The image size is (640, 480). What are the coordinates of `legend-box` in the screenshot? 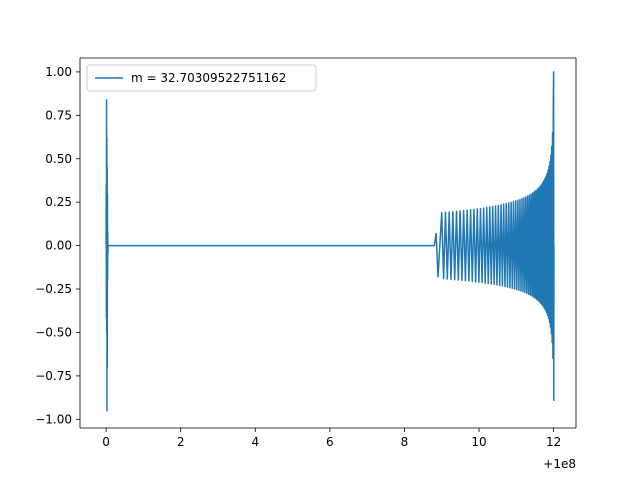 It's located at (201, 78).